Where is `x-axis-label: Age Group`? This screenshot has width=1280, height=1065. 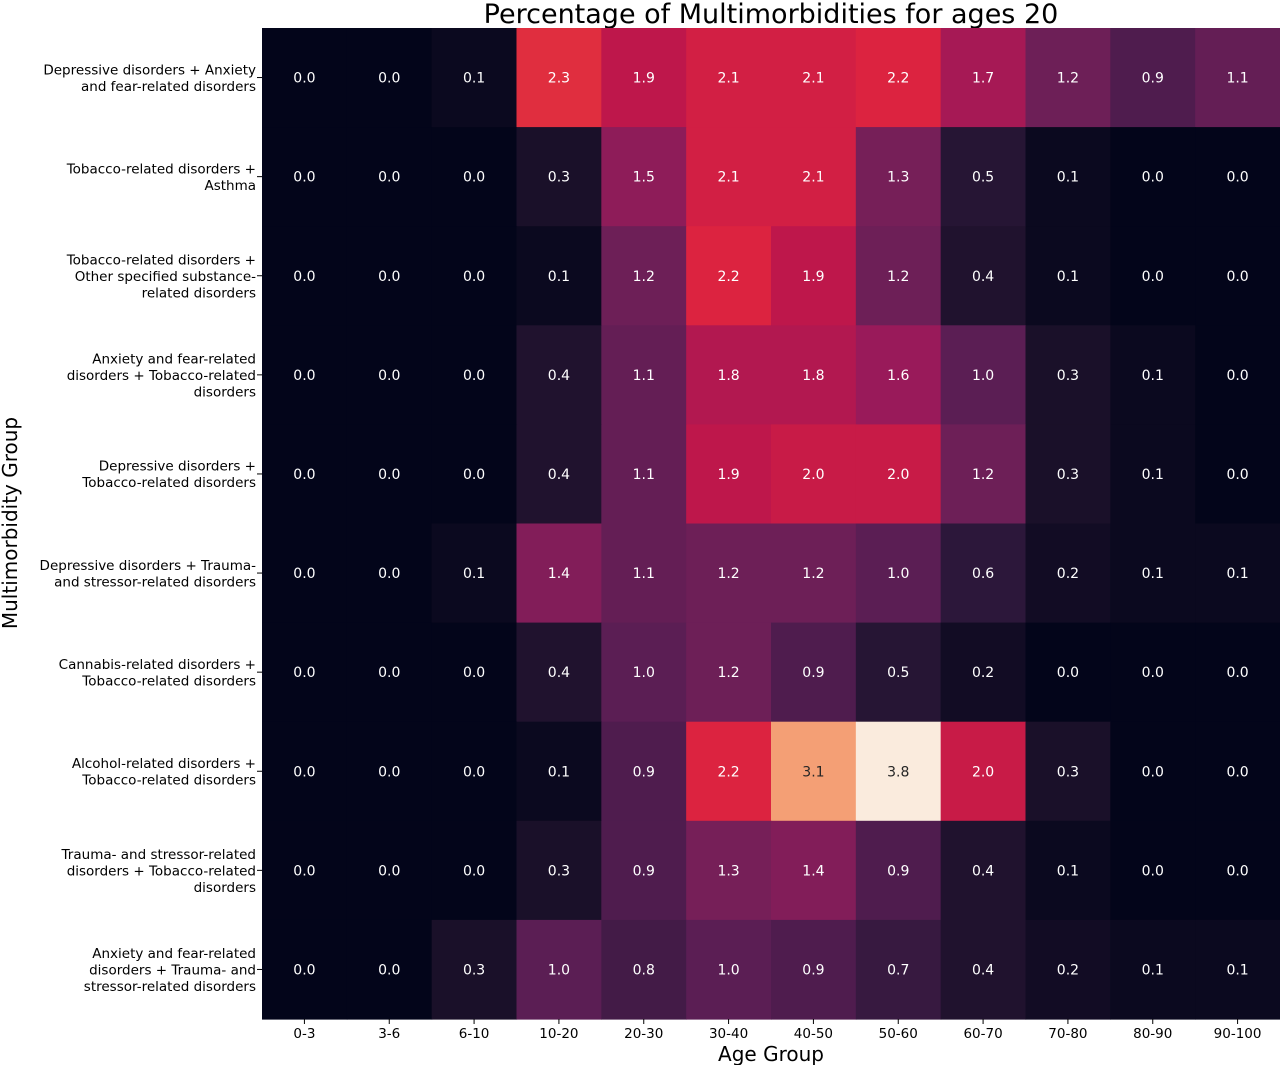
x-axis-label: Age Group is located at coordinates (771, 1053).